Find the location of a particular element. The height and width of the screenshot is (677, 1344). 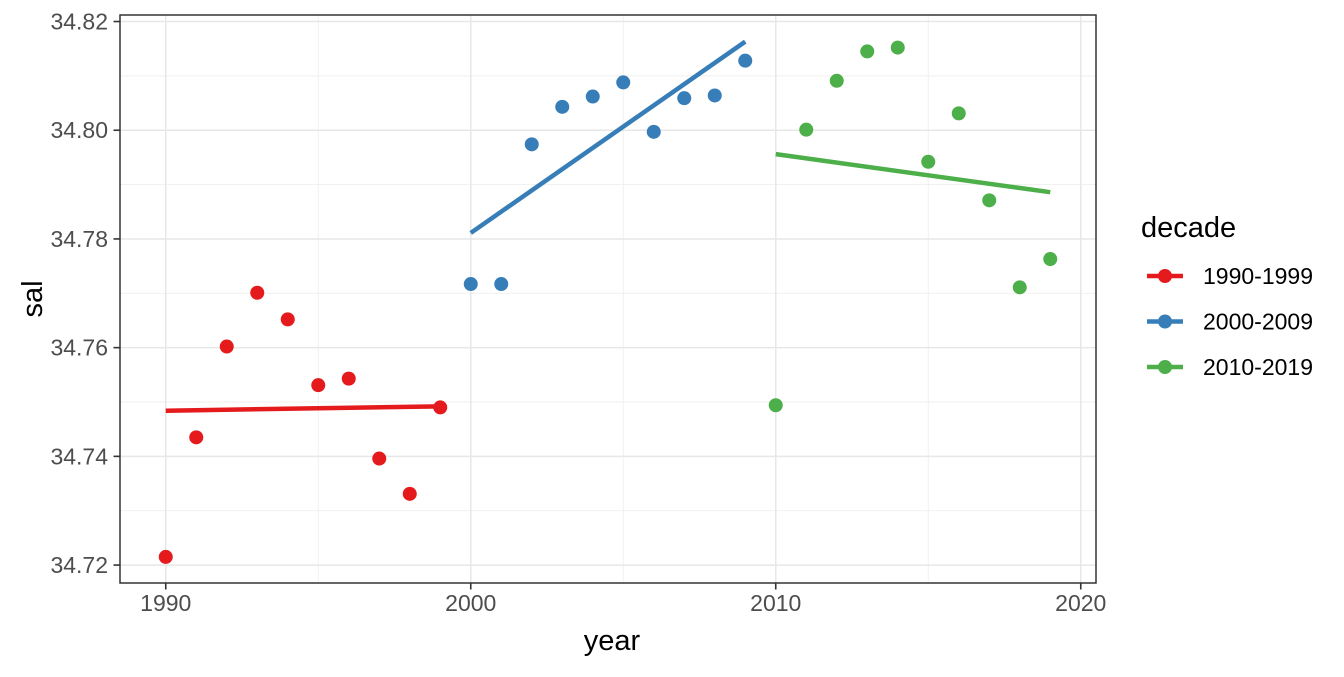

y-tick-labels: 34.72 34.74 34.76 34.78 34.80 34.82 is located at coordinates (79, 294).